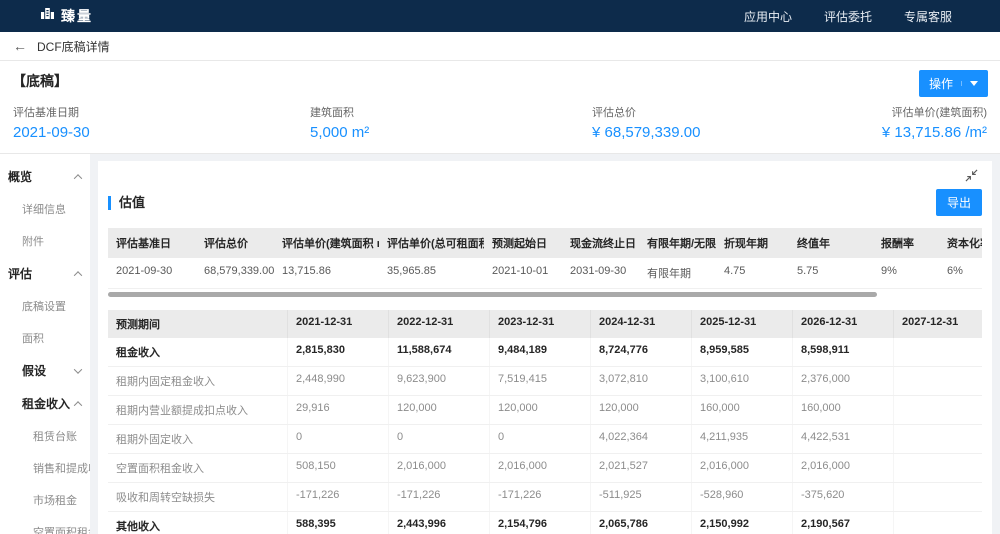 The width and height of the screenshot is (1000, 534). I want to click on brand-name: 臻量, so click(77, 16).